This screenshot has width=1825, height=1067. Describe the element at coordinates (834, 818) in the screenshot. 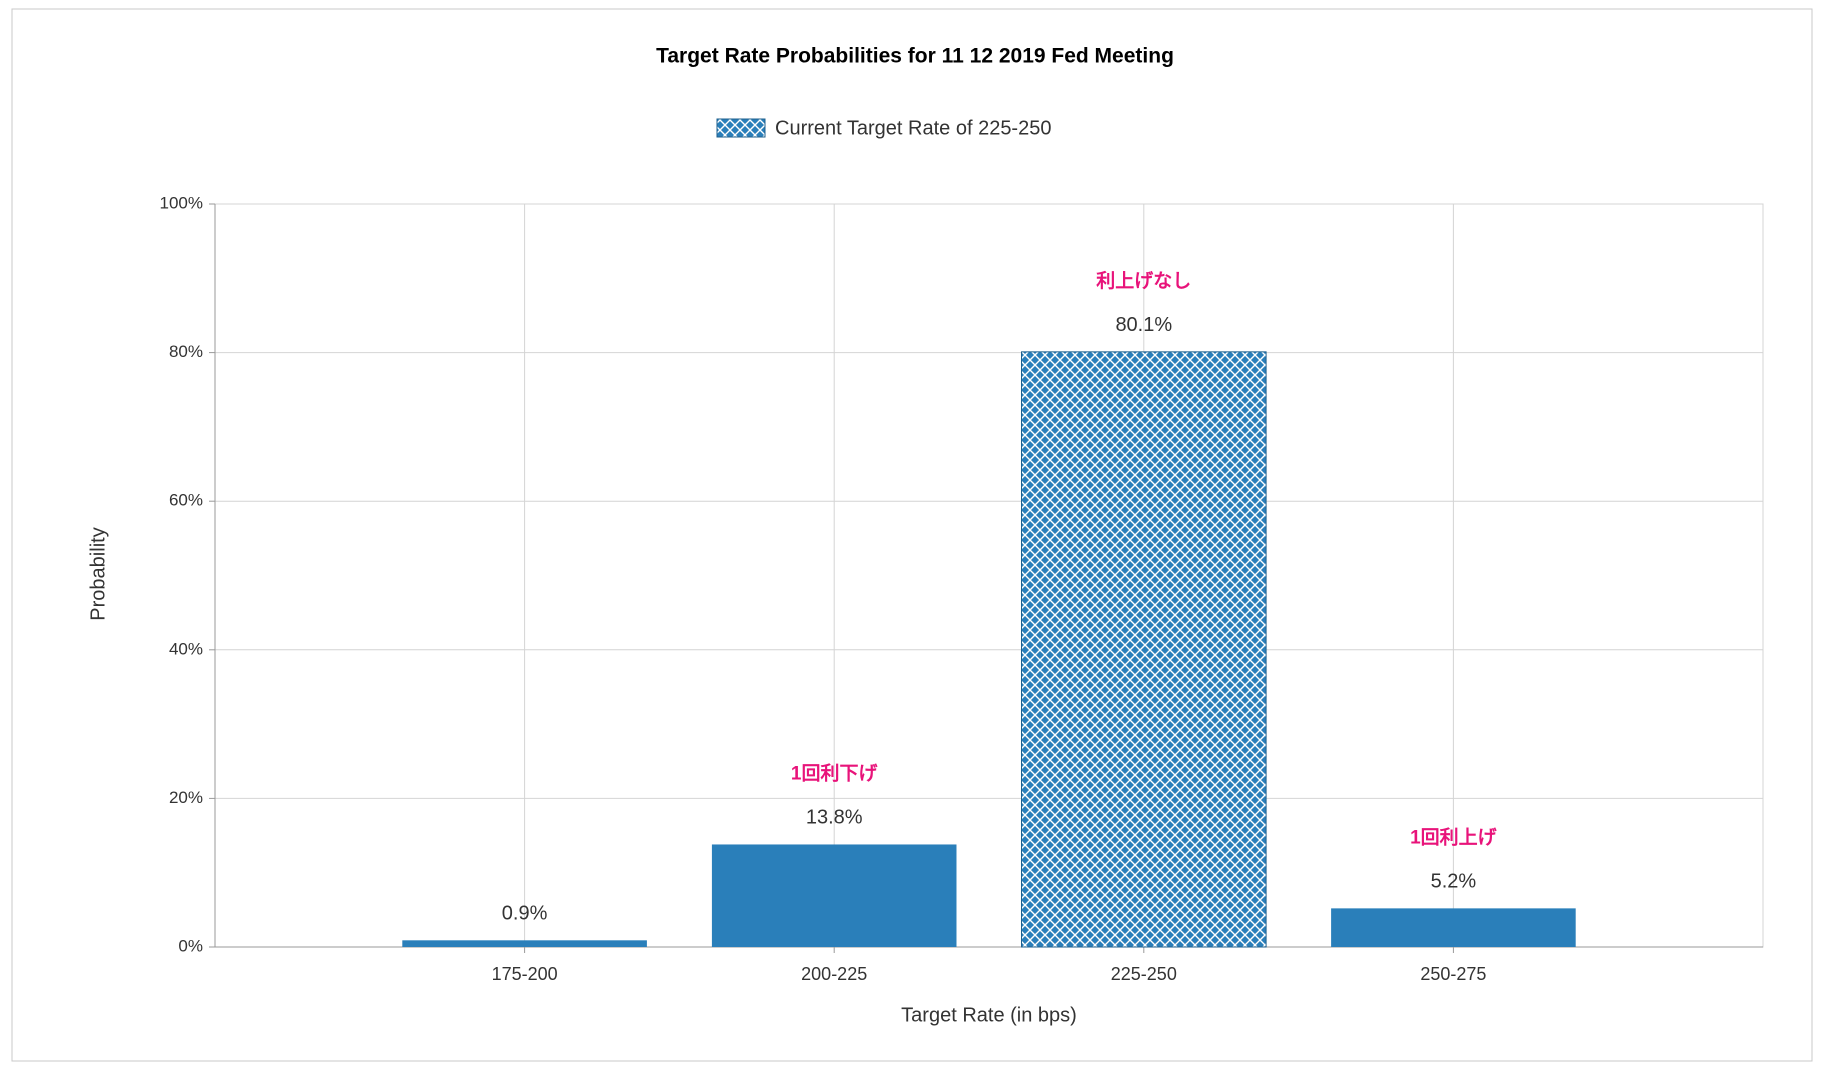

I see `value-label: 13.8%` at that location.